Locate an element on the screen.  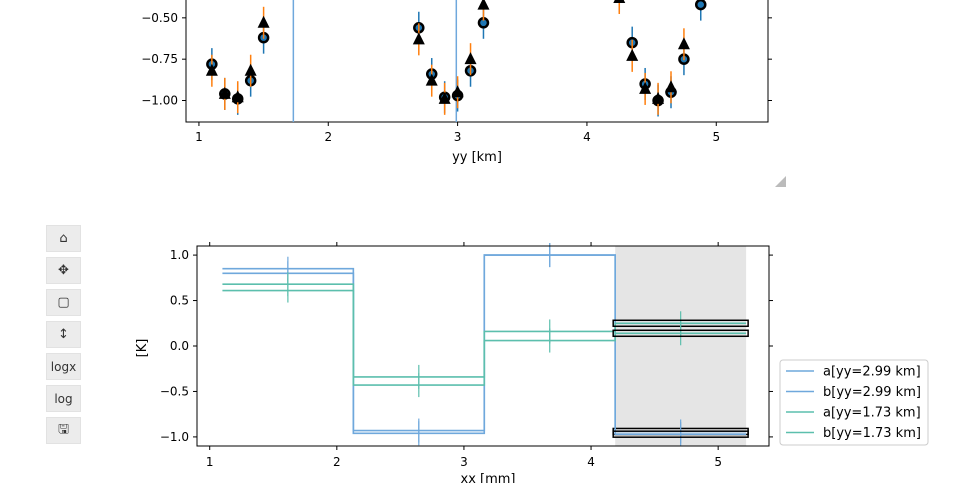
zoom-button: ▢ is located at coordinates (63, 302).